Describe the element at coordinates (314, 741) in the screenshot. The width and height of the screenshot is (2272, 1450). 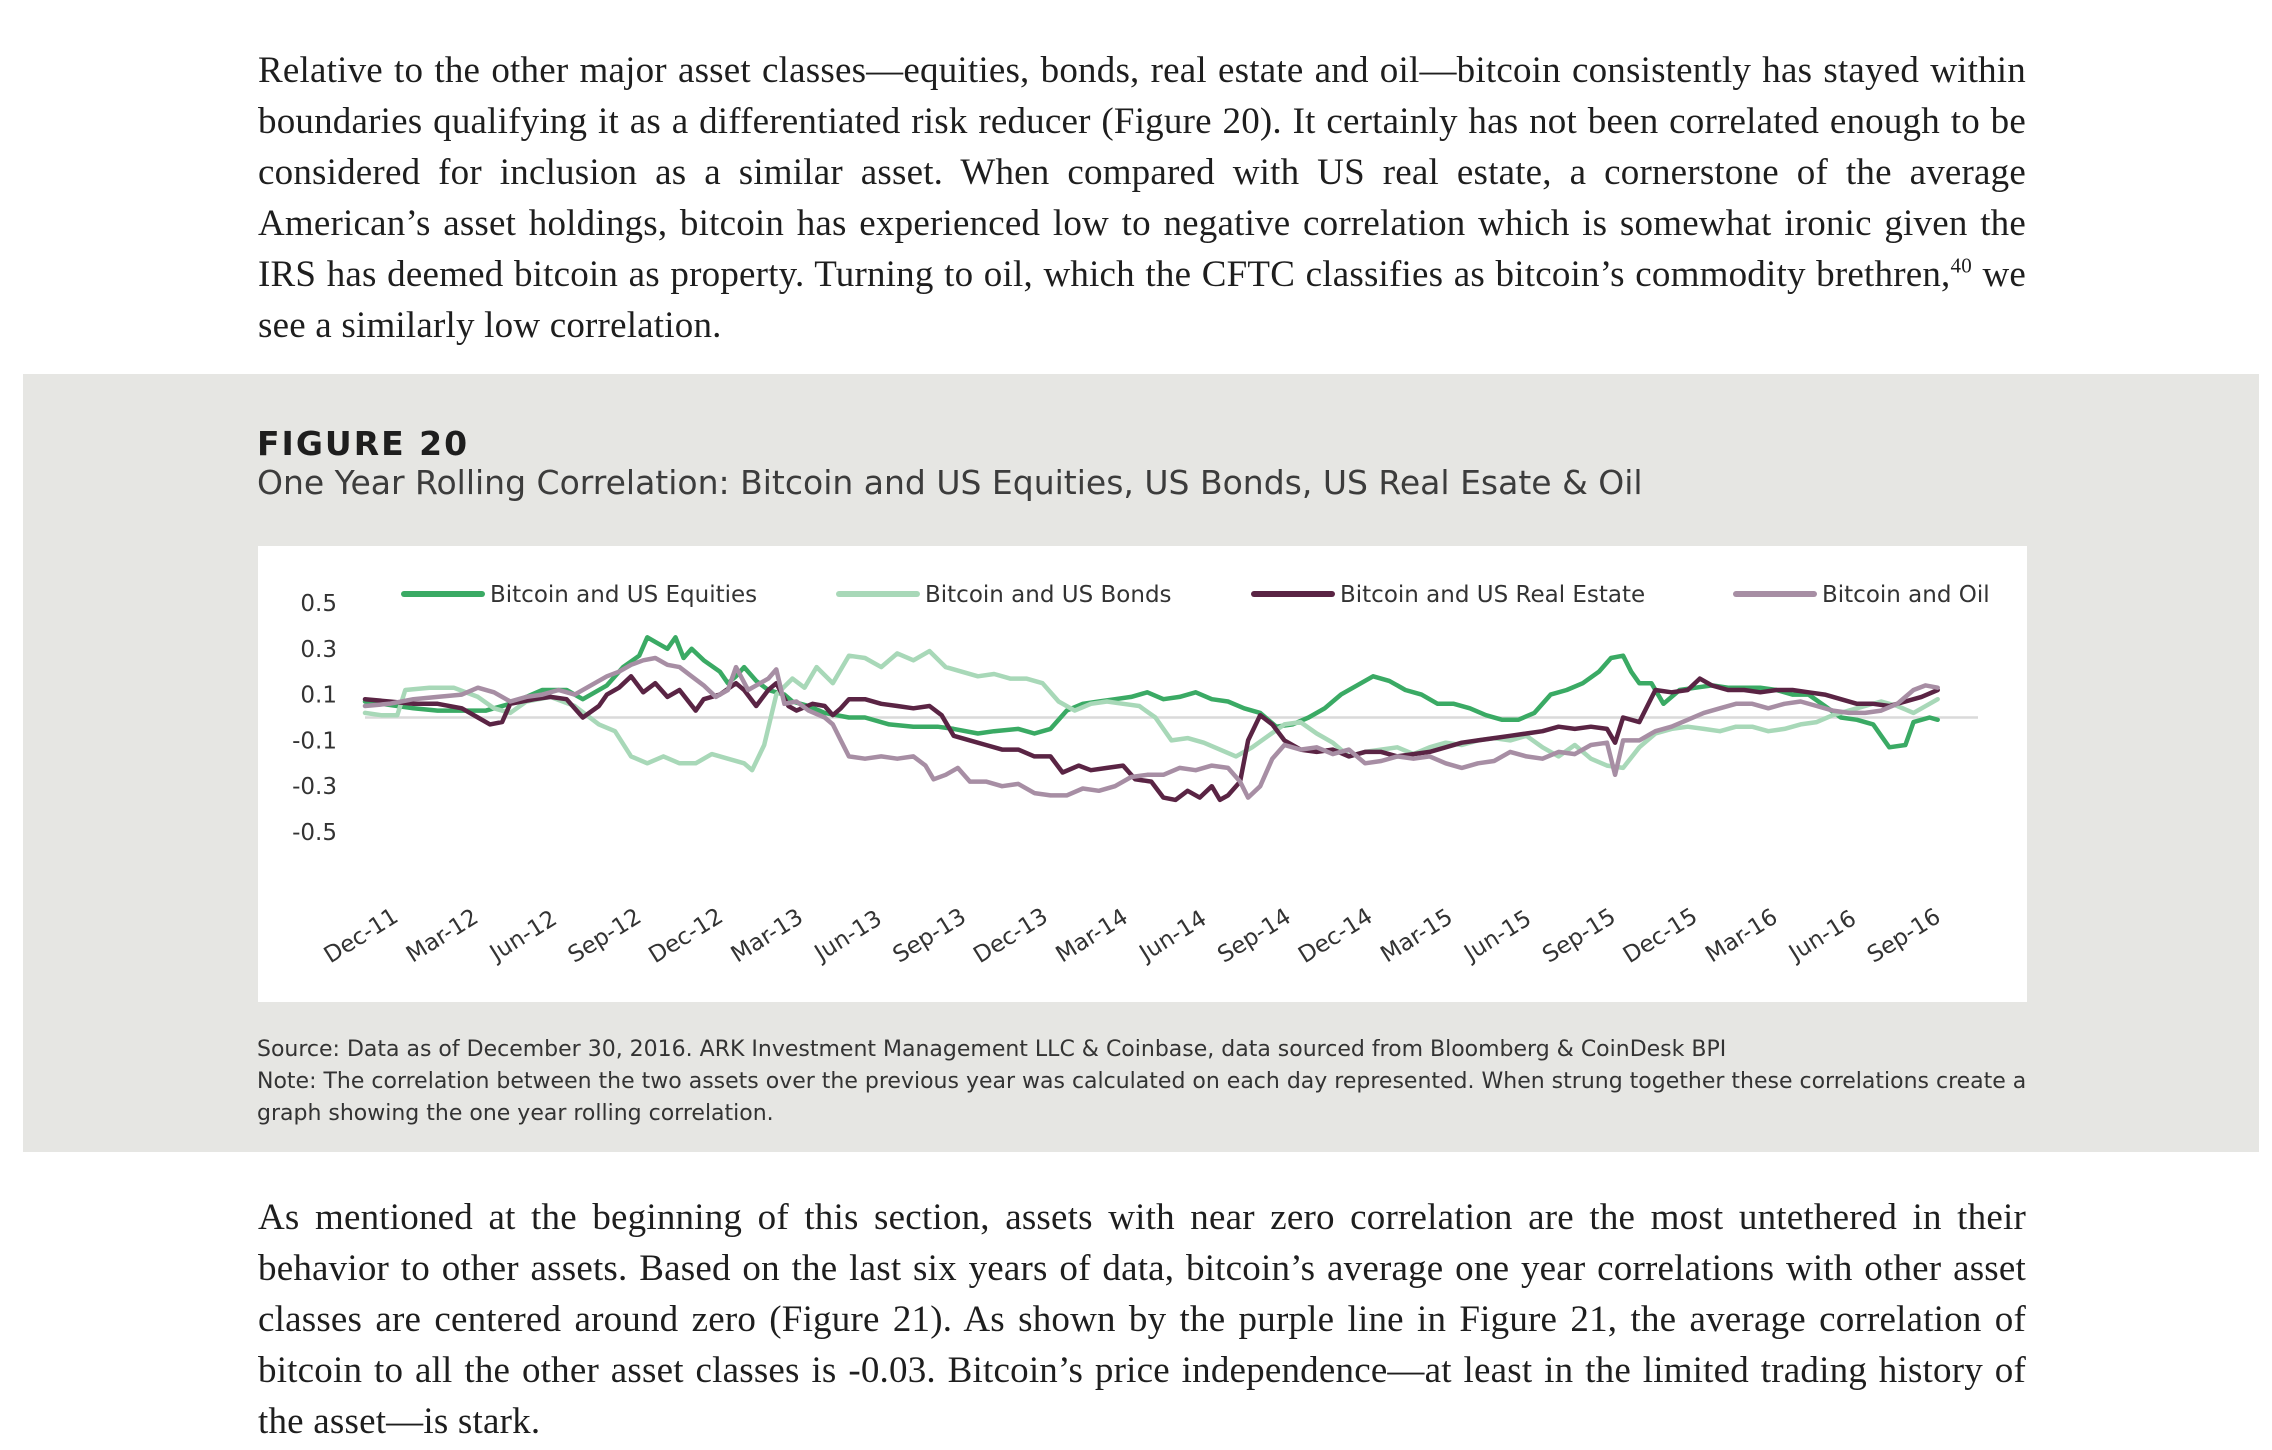
I see `y-tick-label: -0.1` at that location.